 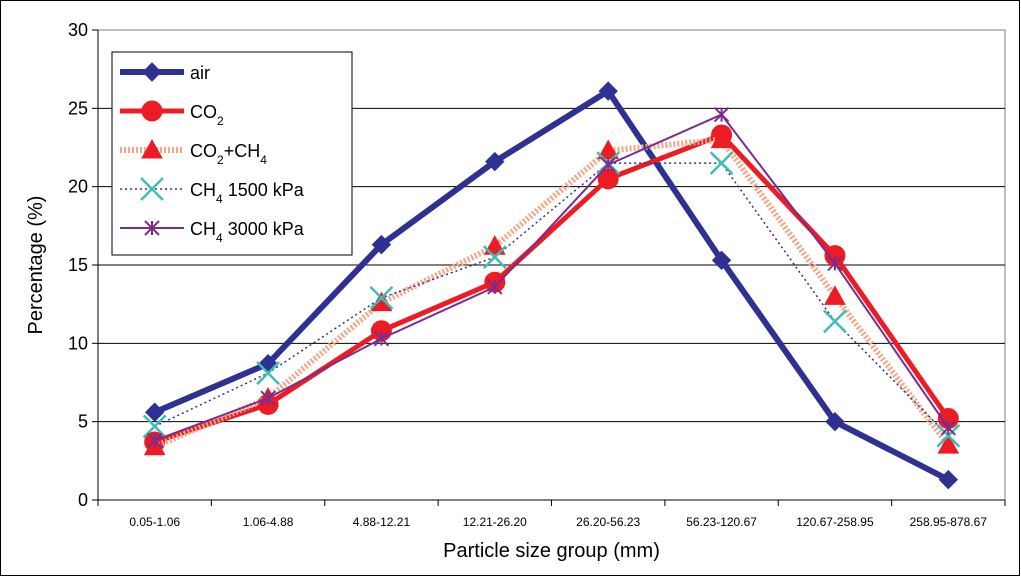 I want to click on y-axis-title: Percentage (%), so click(x=36, y=265).